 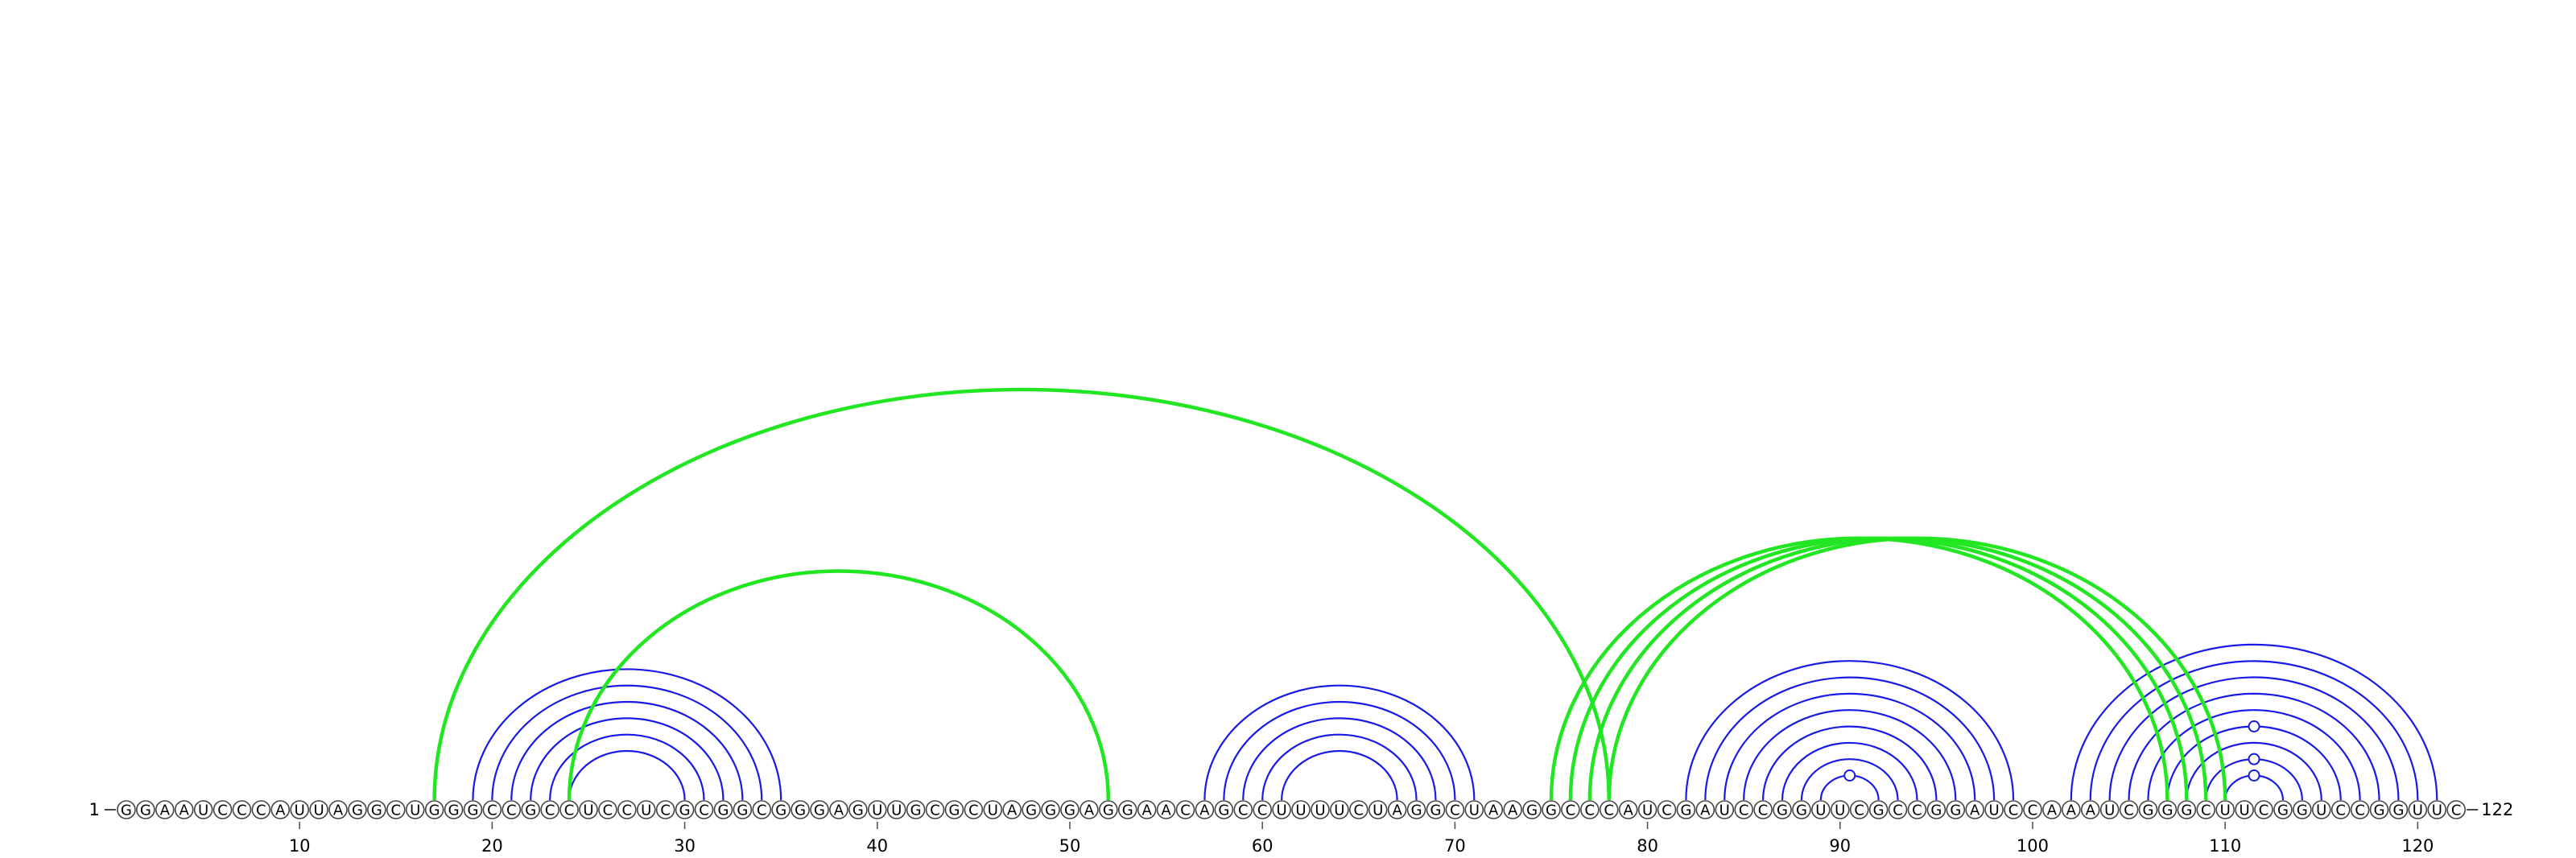 I want to click on tick-label: 20, so click(x=492, y=846).